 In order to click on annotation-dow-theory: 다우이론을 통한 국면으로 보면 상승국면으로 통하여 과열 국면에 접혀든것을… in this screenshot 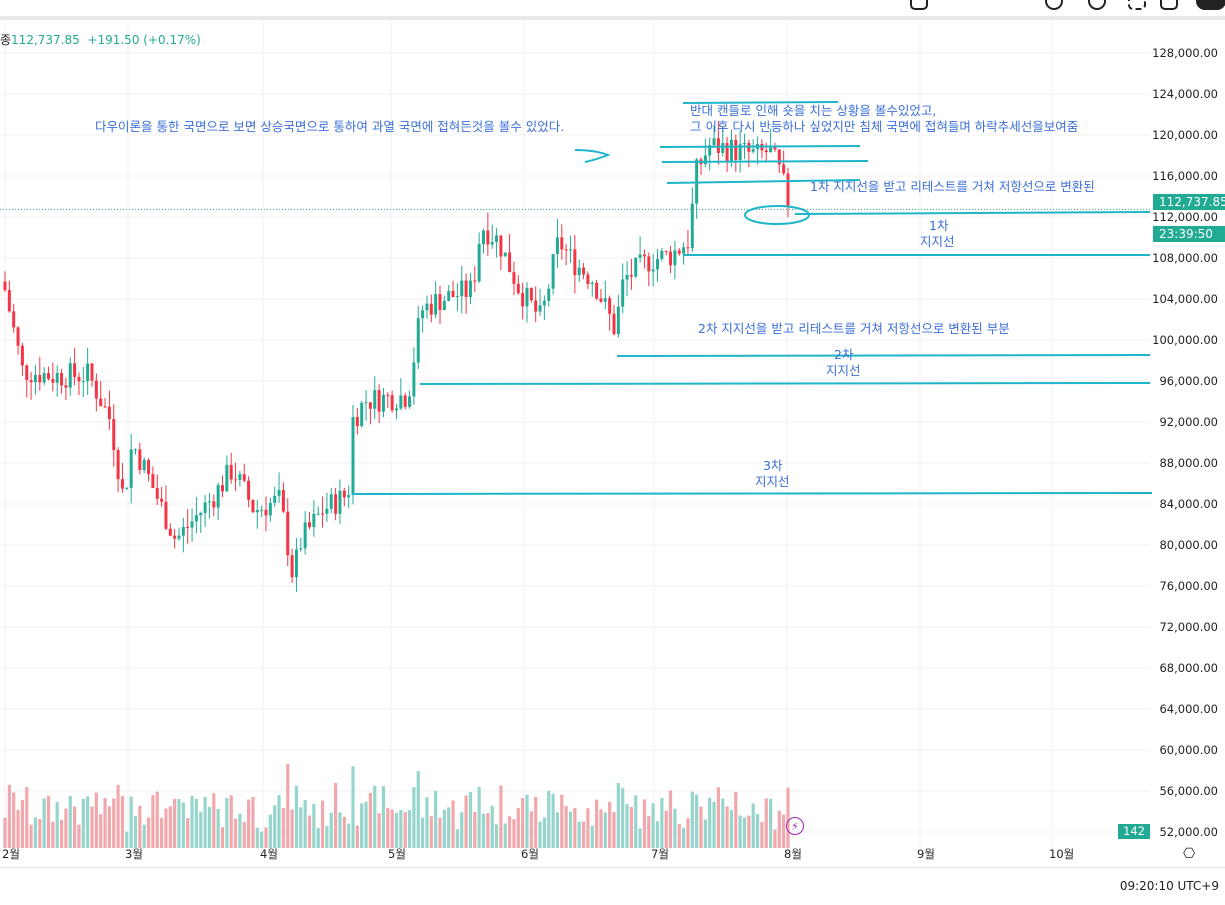, I will do `click(330, 126)`.